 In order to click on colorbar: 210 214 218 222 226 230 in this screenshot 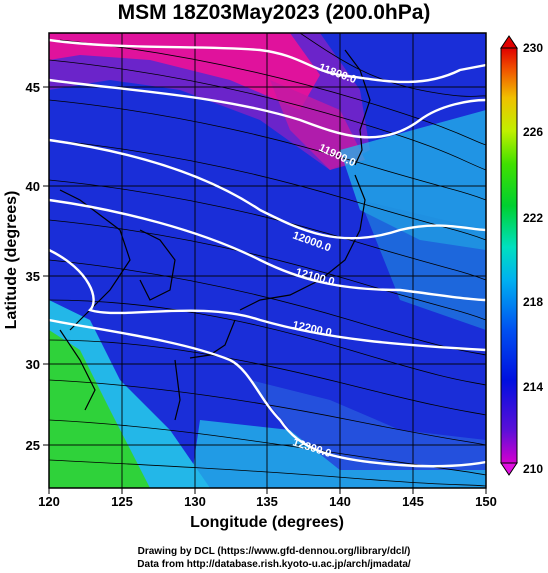, I will do `click(521, 255)`.